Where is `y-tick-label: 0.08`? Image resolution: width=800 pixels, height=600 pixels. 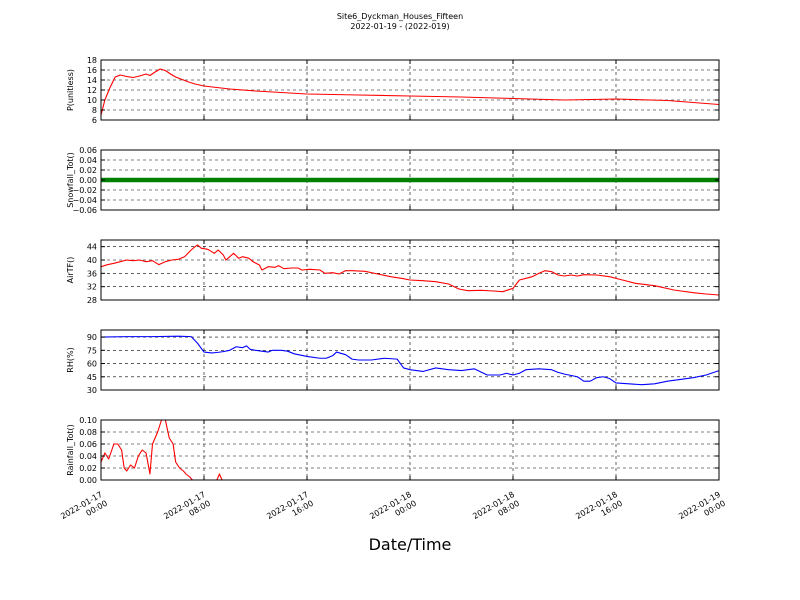
y-tick-label: 0.08 is located at coordinates (88, 432).